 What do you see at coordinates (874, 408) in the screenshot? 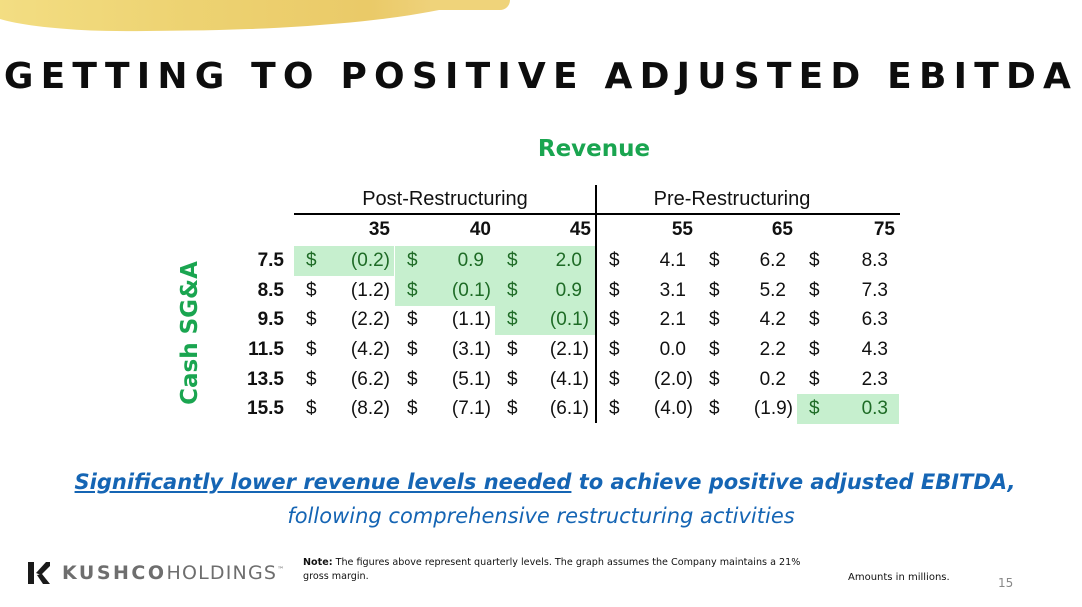
I see `cell-value: 0.3` at bounding box center [874, 408].